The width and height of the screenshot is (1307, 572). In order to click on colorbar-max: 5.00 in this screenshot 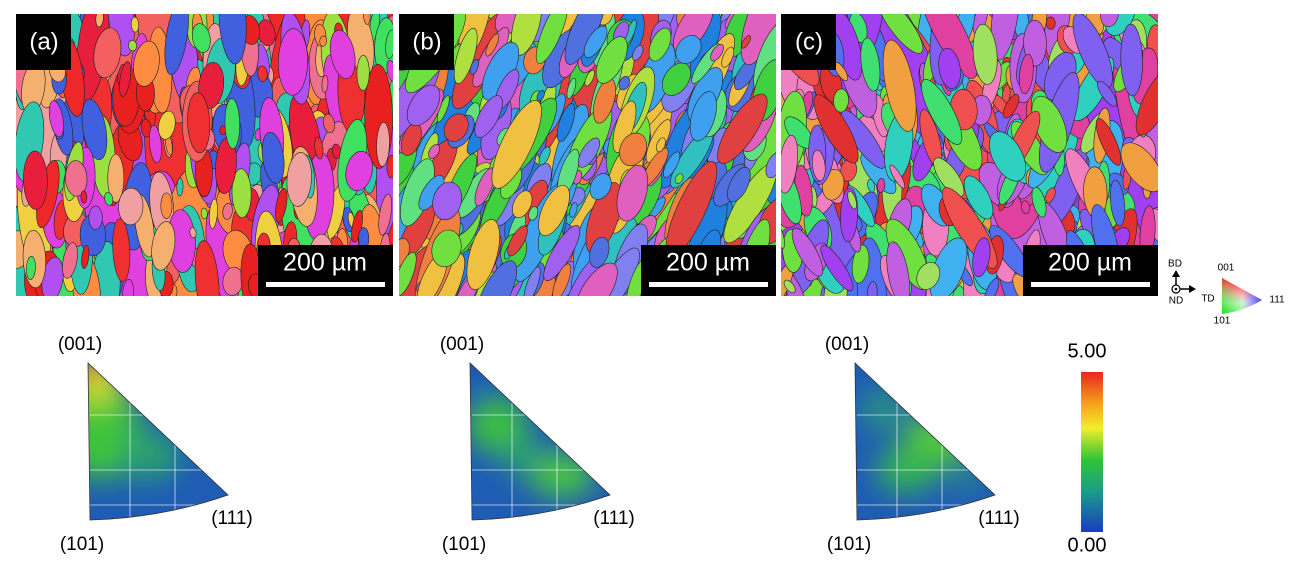, I will do `click(1087, 351)`.